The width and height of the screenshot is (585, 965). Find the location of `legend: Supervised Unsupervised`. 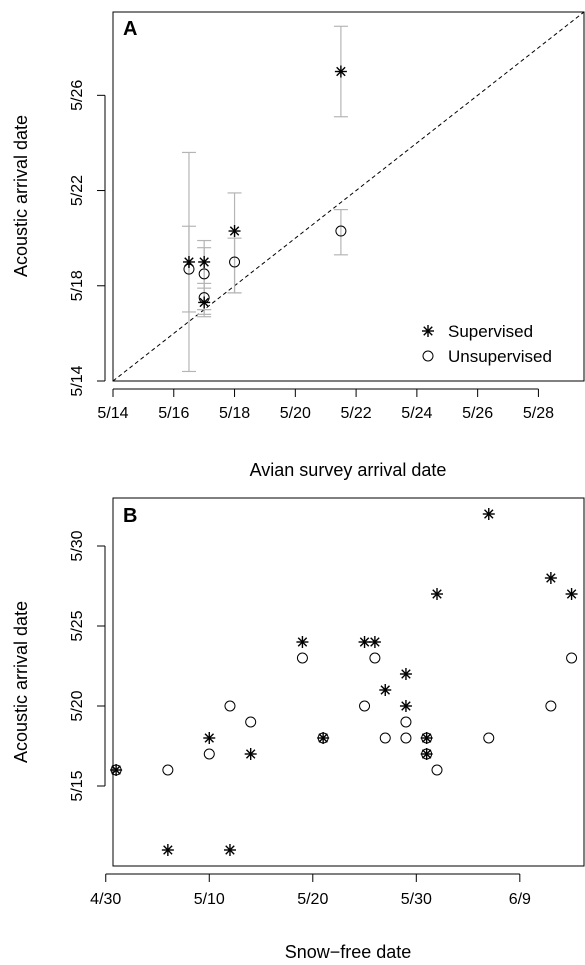

legend: Supervised Unsupervised is located at coordinates (487, 344).